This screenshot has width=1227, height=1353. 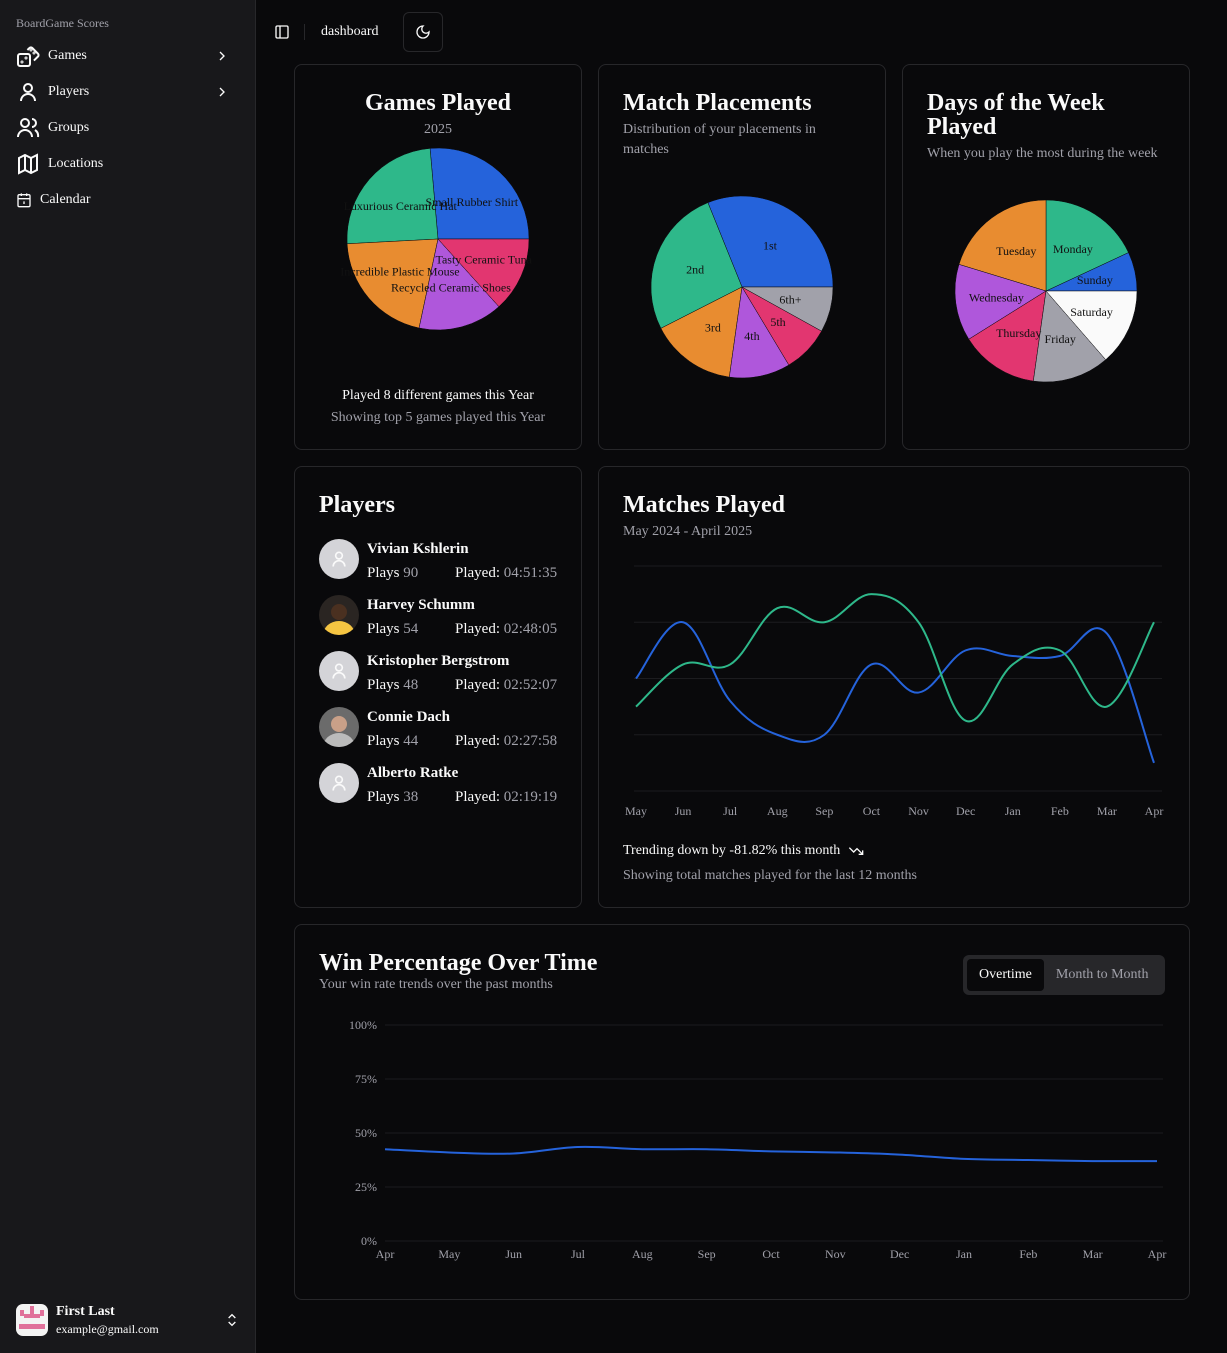 I want to click on theme-toggle-button, so click(x=423, y=32).